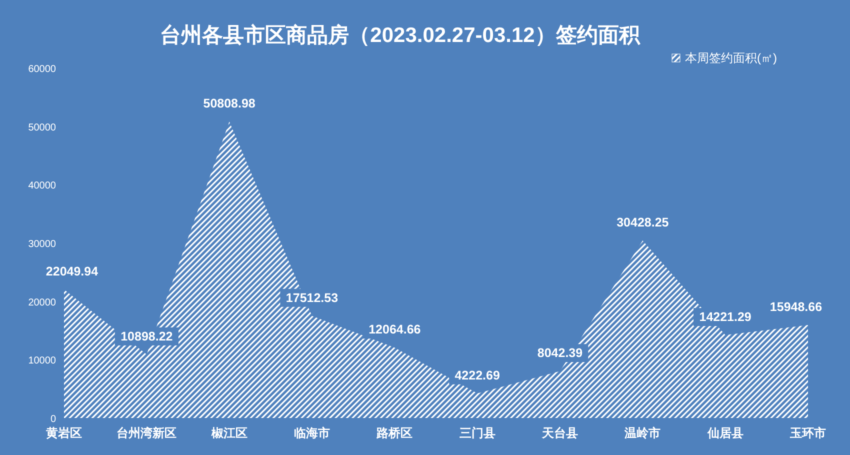 This screenshot has width=850, height=455. Describe the element at coordinates (725, 433) in the screenshot. I see `x-tick-label: 仙居县` at that location.